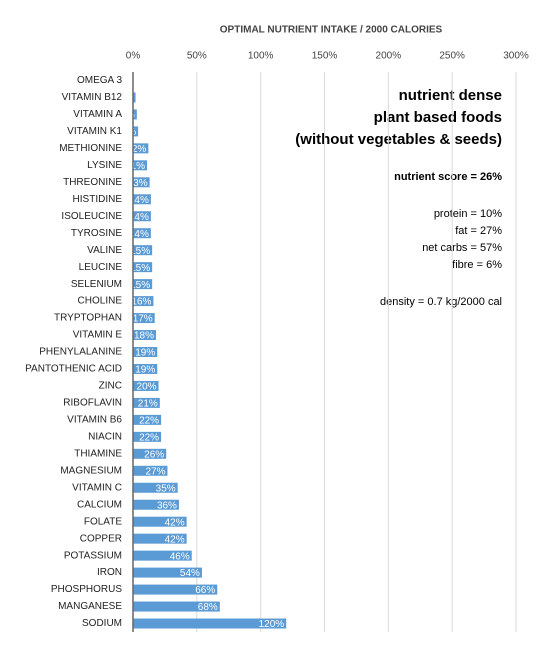 The height and width of the screenshot is (650, 549). What do you see at coordinates (261, 56) in the screenshot?
I see `x-tick-label: 100%` at bounding box center [261, 56].